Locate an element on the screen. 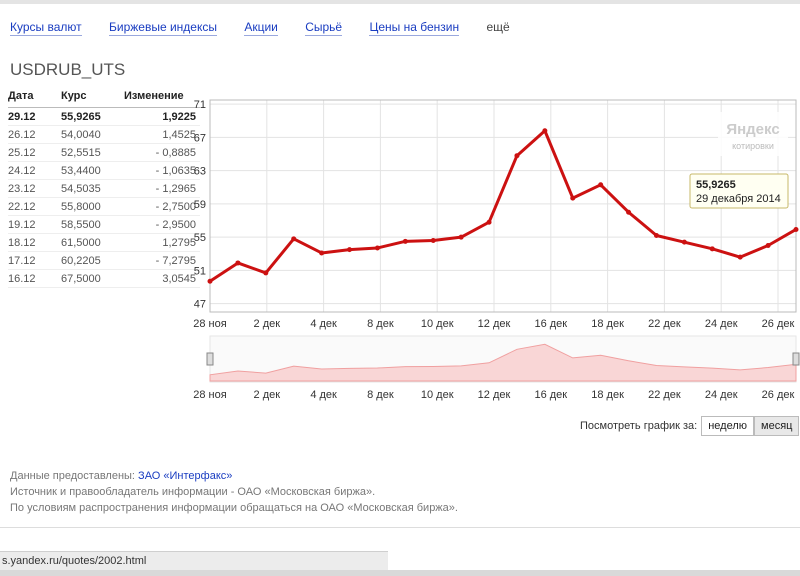  period-week-button: неделю is located at coordinates (728, 426).